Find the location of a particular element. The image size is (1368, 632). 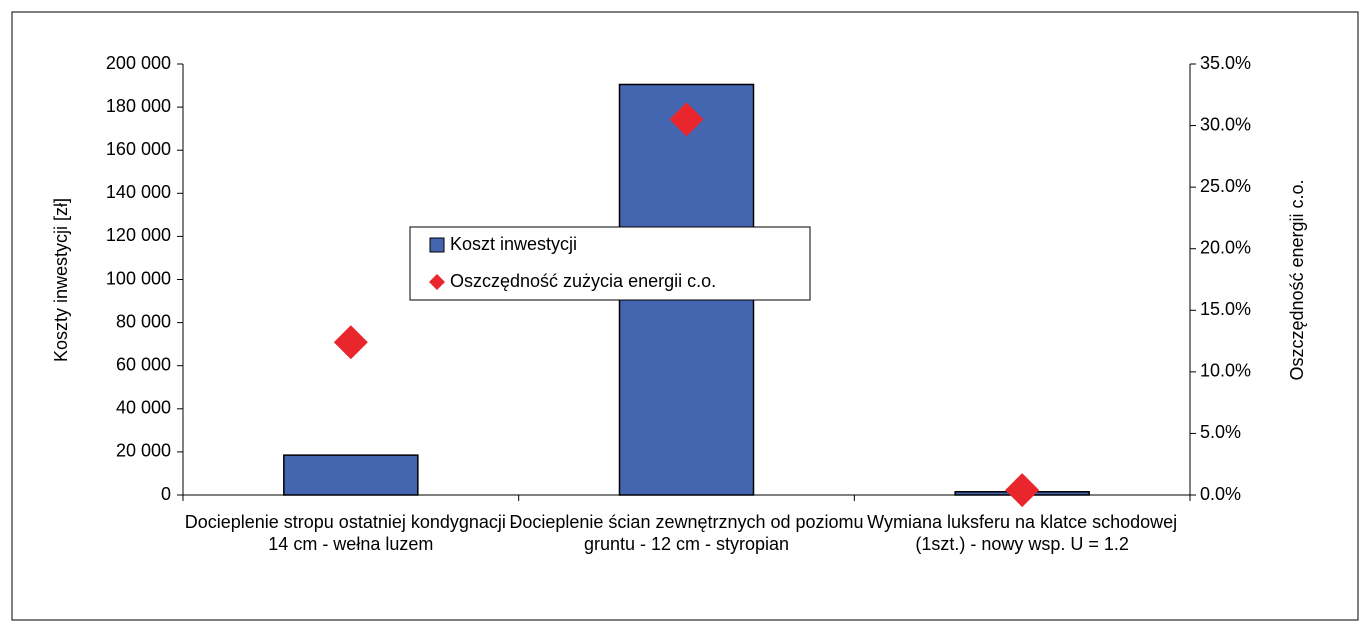

y2-tick-label: 5.0% is located at coordinates (1220, 432).